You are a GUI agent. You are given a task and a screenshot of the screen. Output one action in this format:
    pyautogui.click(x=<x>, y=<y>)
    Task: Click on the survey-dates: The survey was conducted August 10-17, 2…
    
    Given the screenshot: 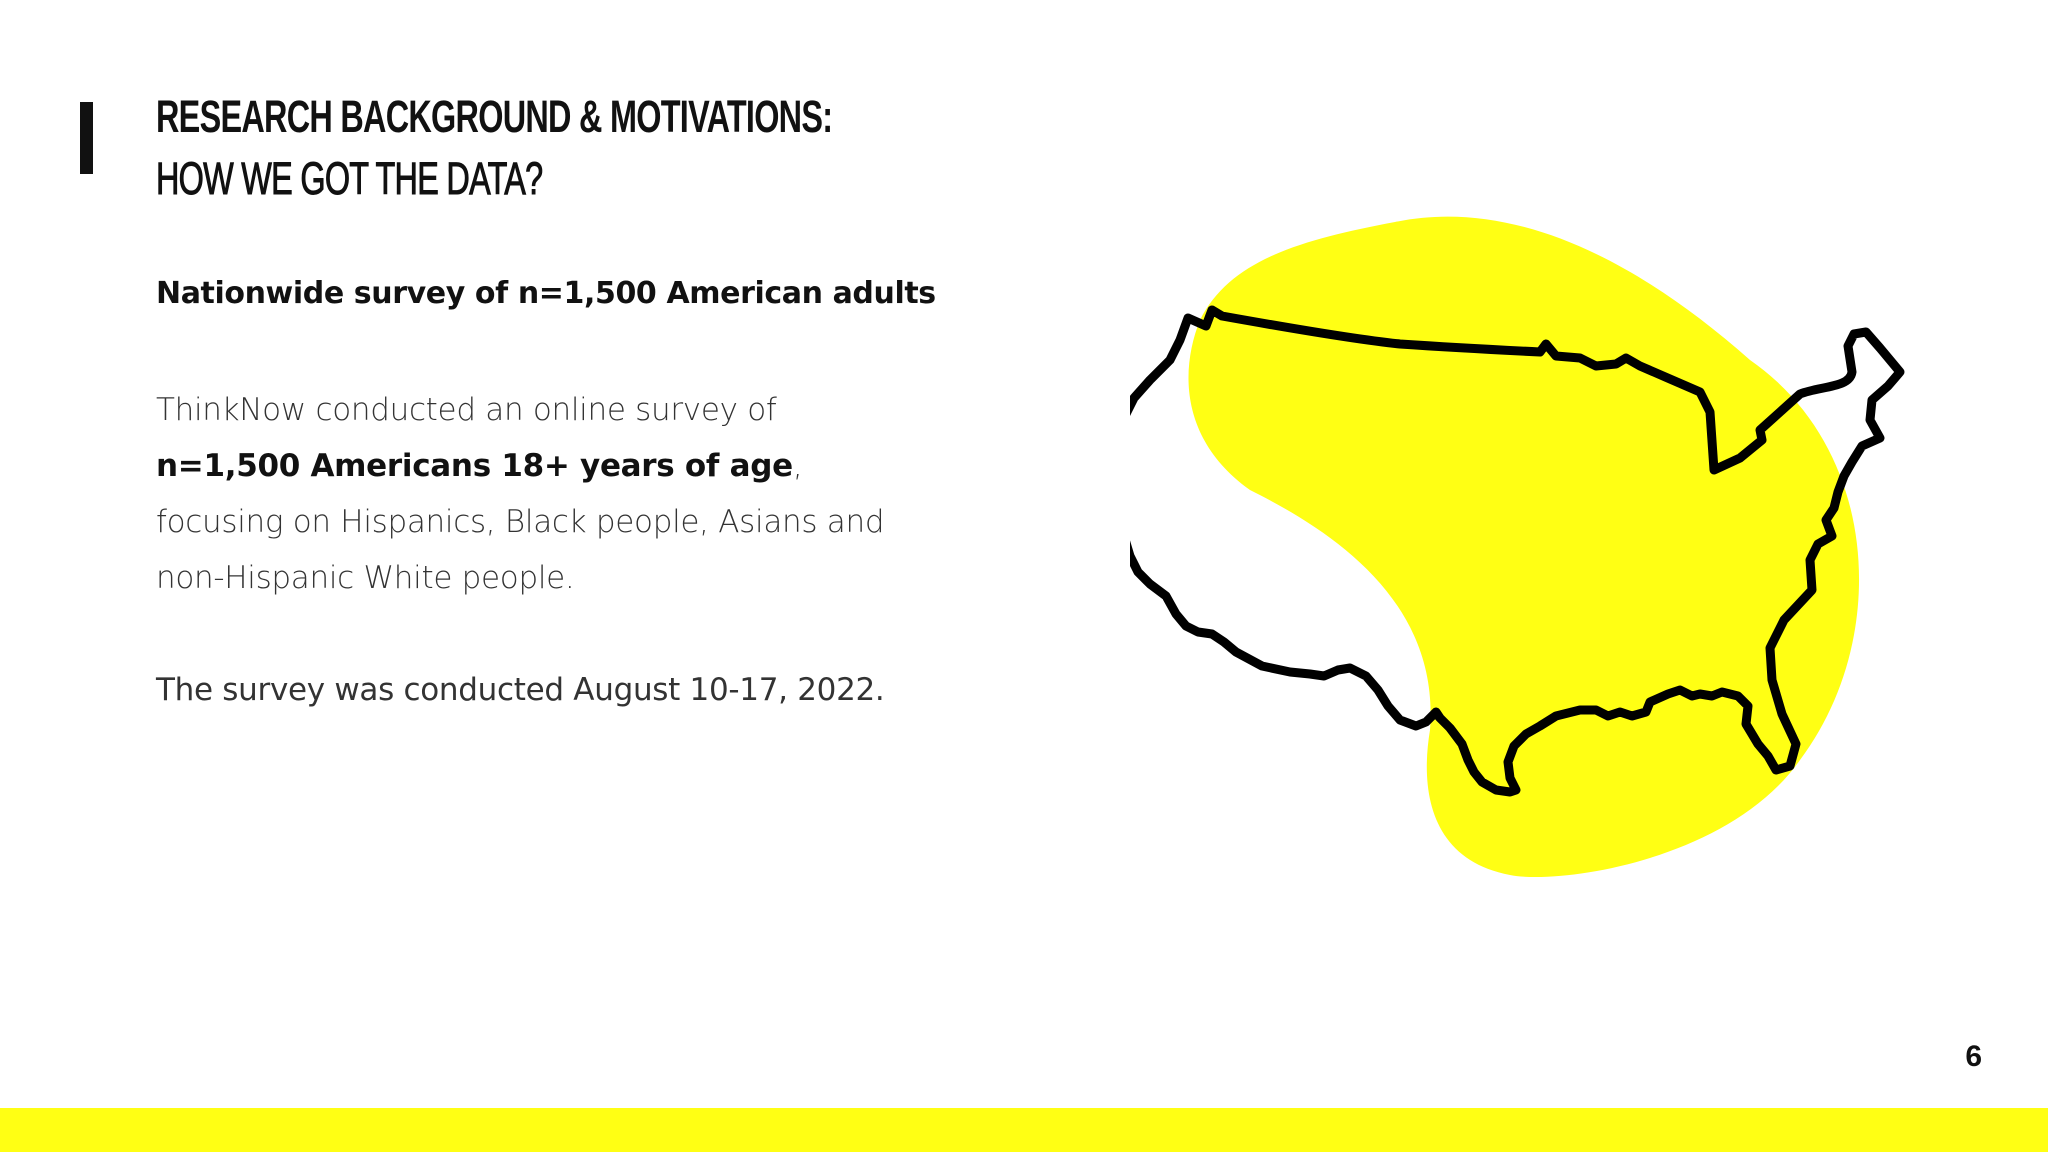 What is the action you would take?
    pyautogui.click(x=520, y=690)
    